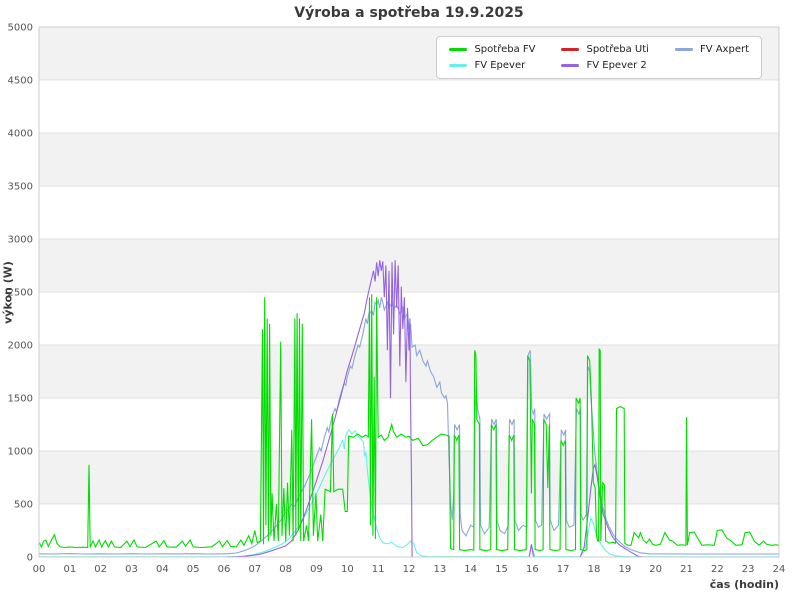 This screenshot has height=600, width=800. What do you see at coordinates (20, 346) in the screenshot?
I see `y-tick-label: 2000` at bounding box center [20, 346].